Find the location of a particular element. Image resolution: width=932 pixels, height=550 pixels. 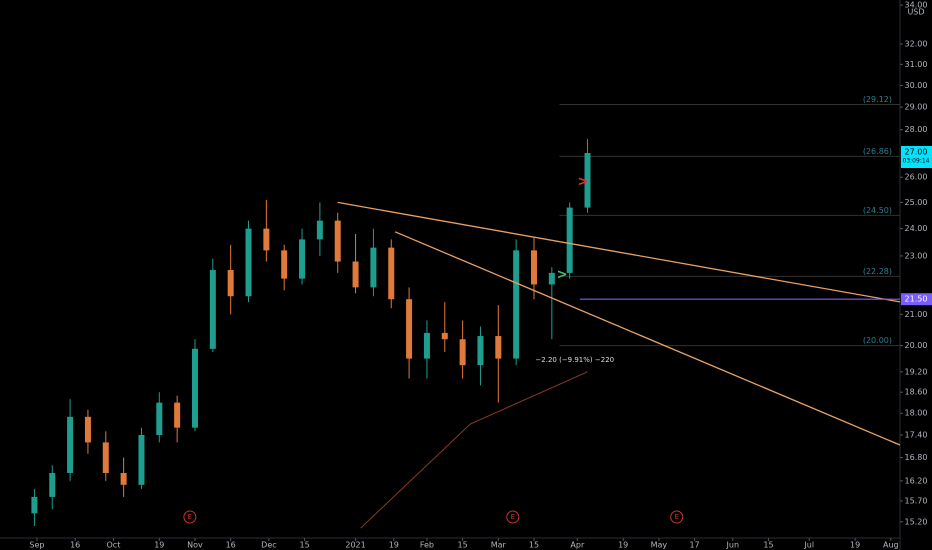

y-tick-label: 18.60 is located at coordinates (916, 392).